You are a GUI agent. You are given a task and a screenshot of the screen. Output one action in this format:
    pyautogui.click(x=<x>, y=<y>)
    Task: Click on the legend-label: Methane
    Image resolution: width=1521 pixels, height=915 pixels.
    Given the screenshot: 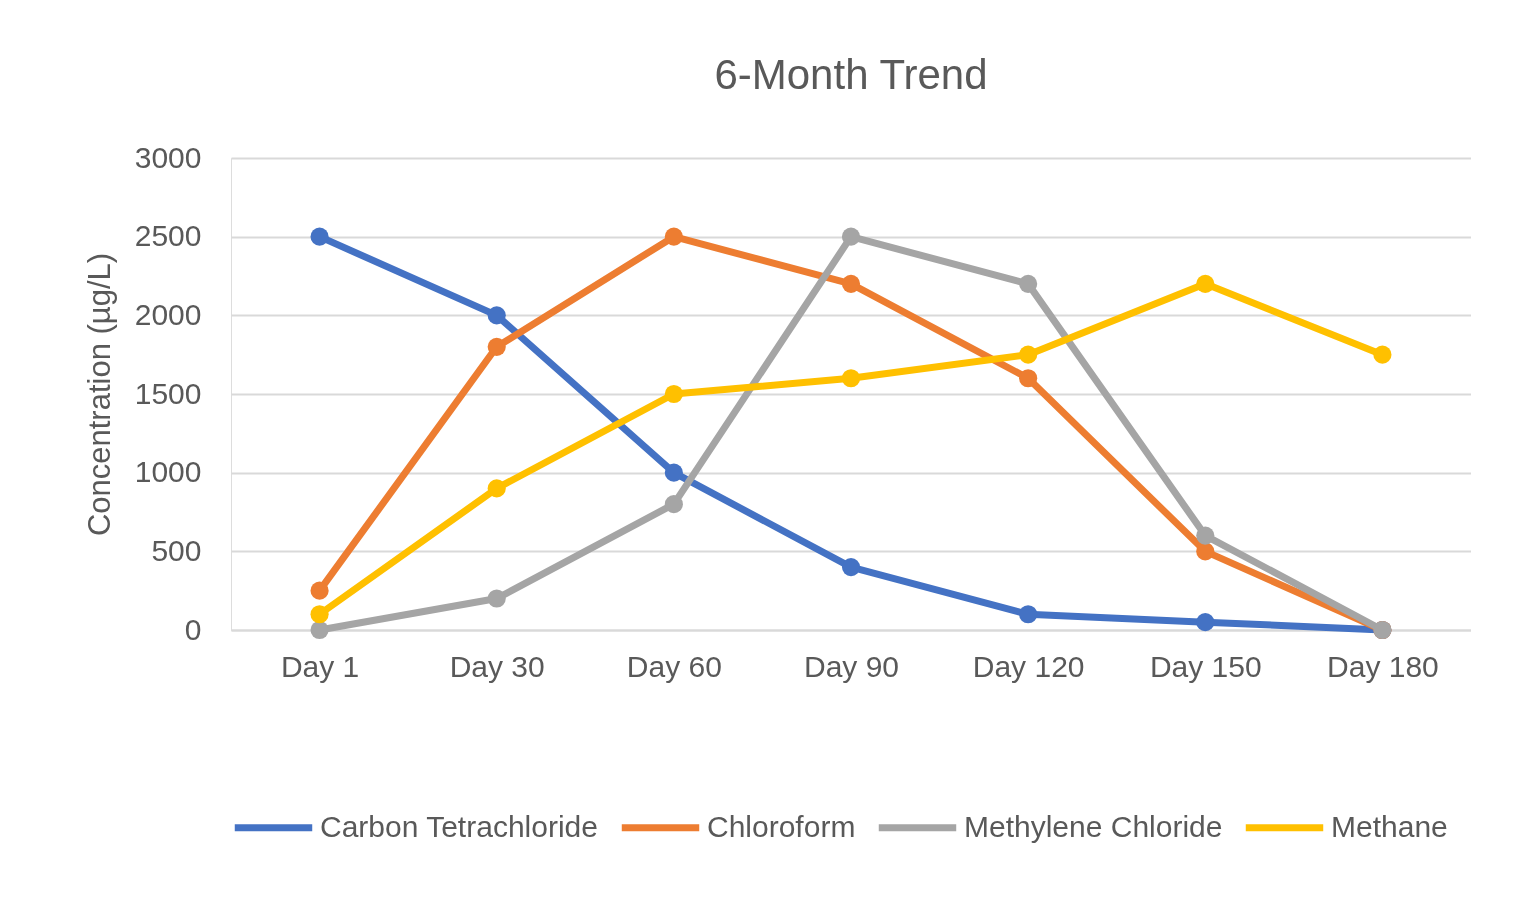 What is the action you would take?
    pyautogui.click(x=1389, y=826)
    